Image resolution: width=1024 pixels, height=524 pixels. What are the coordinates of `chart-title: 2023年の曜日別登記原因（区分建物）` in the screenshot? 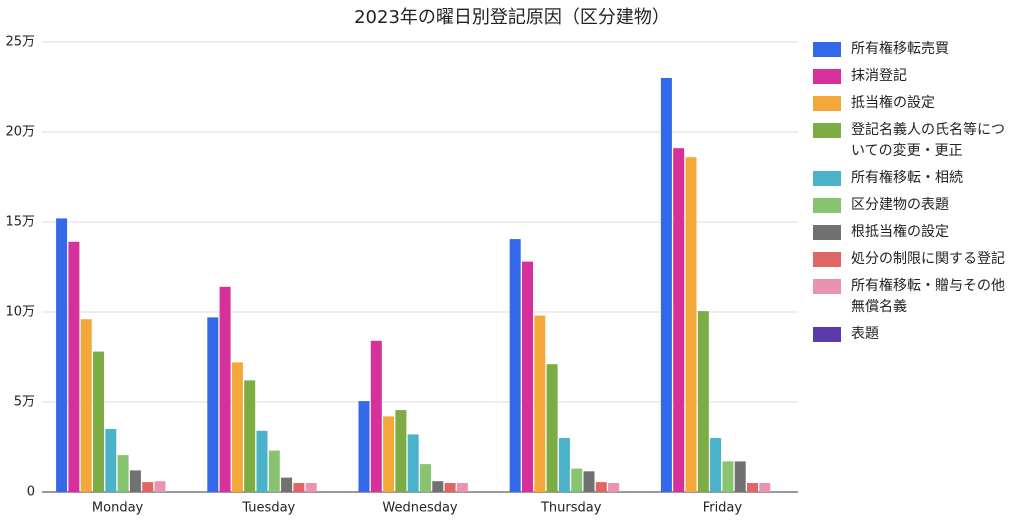 It's located at (512, 17).